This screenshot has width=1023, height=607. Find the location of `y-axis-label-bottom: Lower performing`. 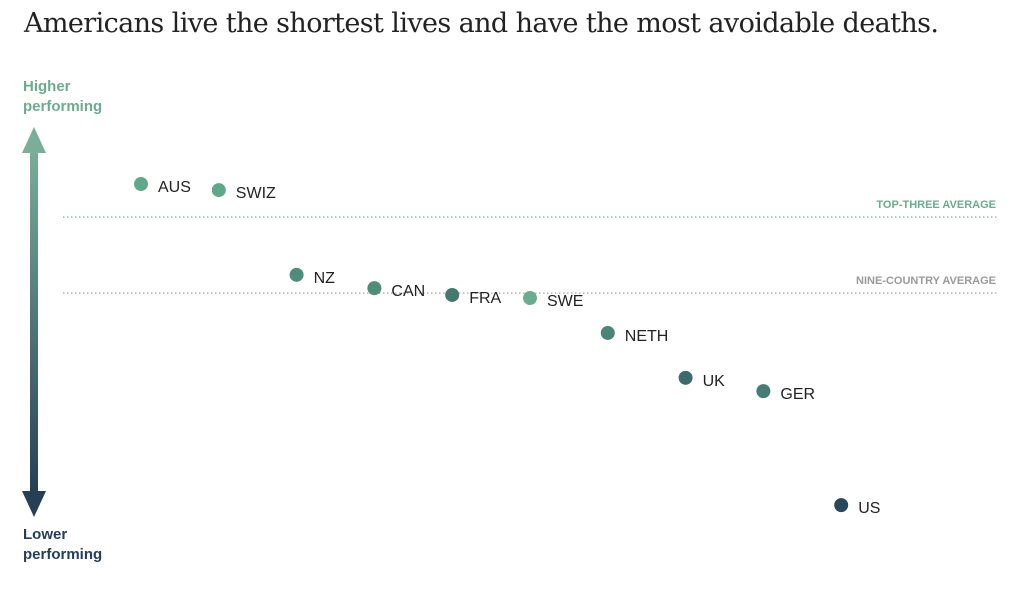

y-axis-label-bottom: Lower performing is located at coordinates (62, 545).